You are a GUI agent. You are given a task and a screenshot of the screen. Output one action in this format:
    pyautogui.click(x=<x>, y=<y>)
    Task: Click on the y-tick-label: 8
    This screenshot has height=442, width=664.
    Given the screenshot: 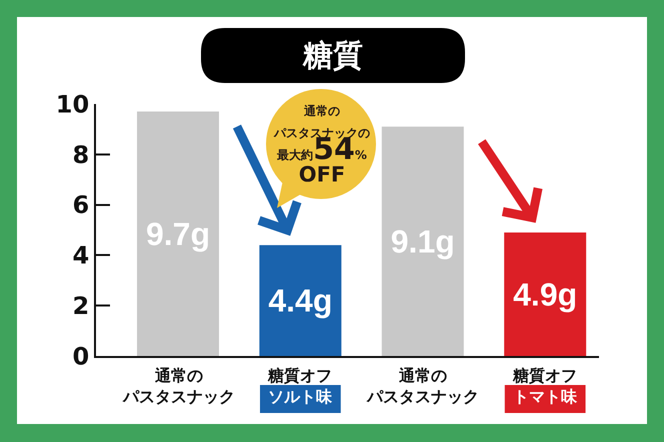 What is the action you would take?
    pyautogui.click(x=81, y=154)
    